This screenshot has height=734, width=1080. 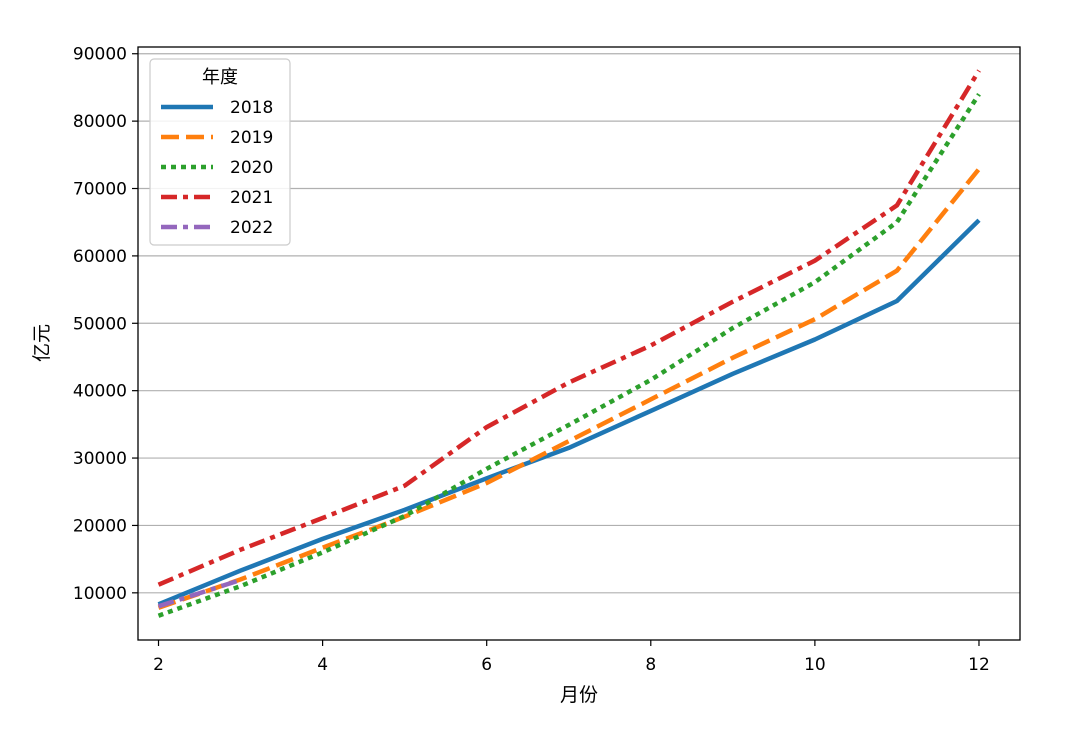 I want to click on y-tick-label: 60000, so click(x=100, y=257).